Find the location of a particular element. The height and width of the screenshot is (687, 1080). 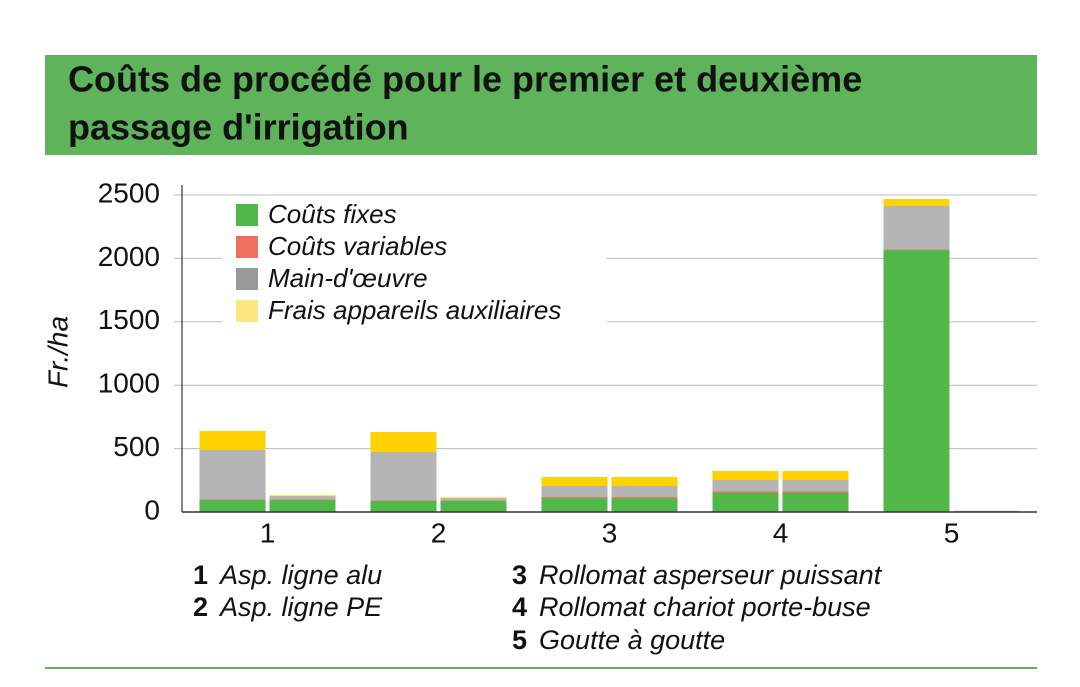

note: 5 Goutte à goutte is located at coordinates (618, 640).